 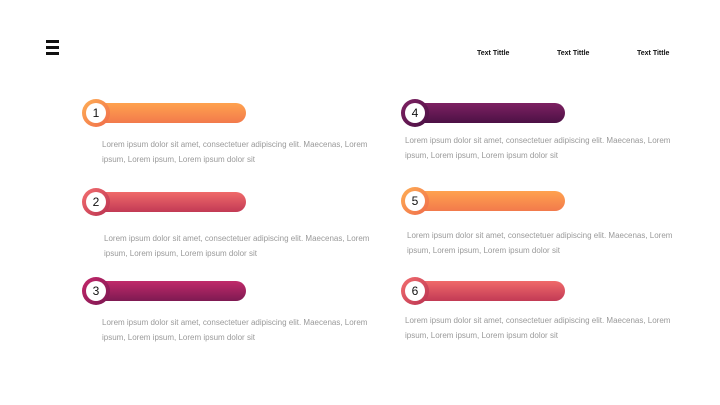 I want to click on number-badge: 5, so click(x=415, y=201).